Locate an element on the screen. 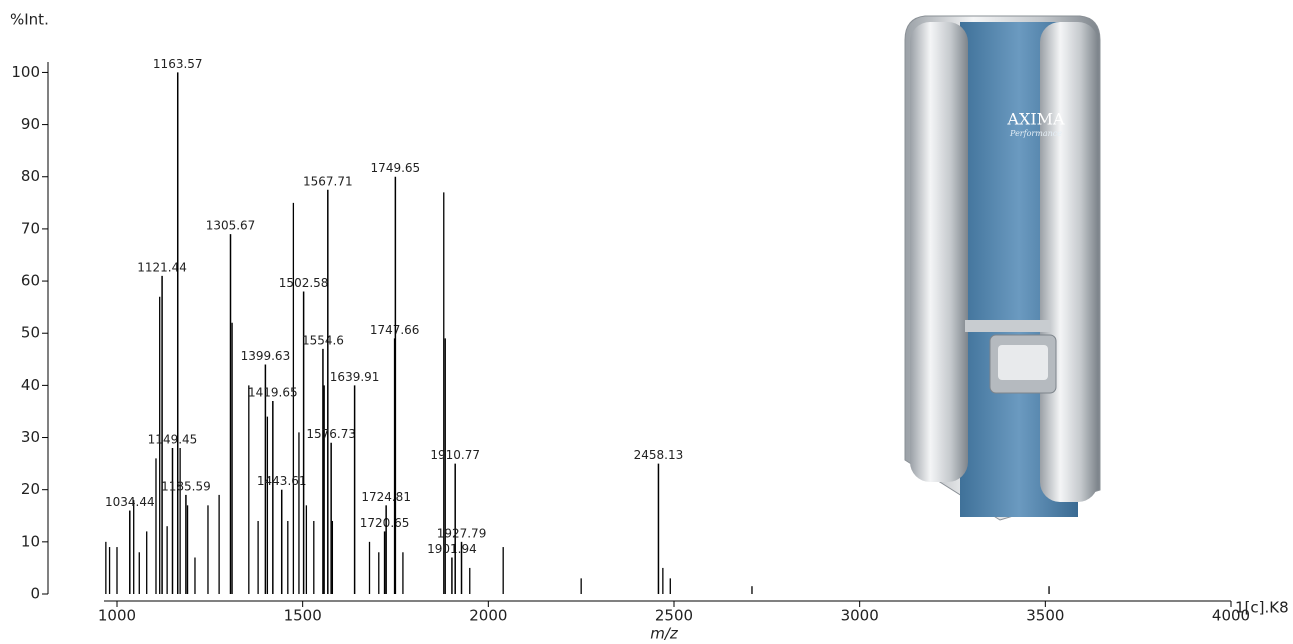 This screenshot has width=1293, height=644. x-tick-label: 2500 is located at coordinates (674, 616).